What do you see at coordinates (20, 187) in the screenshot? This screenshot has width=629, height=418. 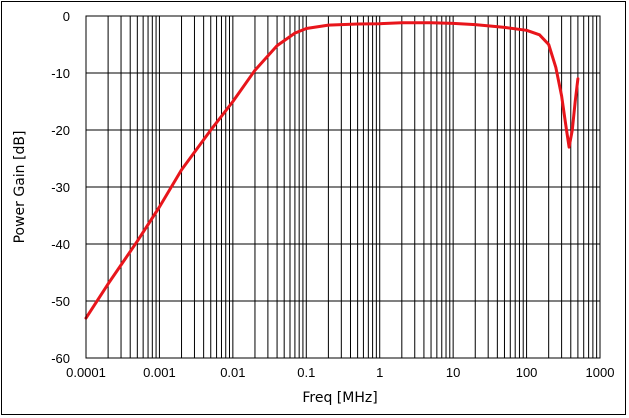 I see `y-axis-label: Power Gain [dB]` at bounding box center [20, 187].